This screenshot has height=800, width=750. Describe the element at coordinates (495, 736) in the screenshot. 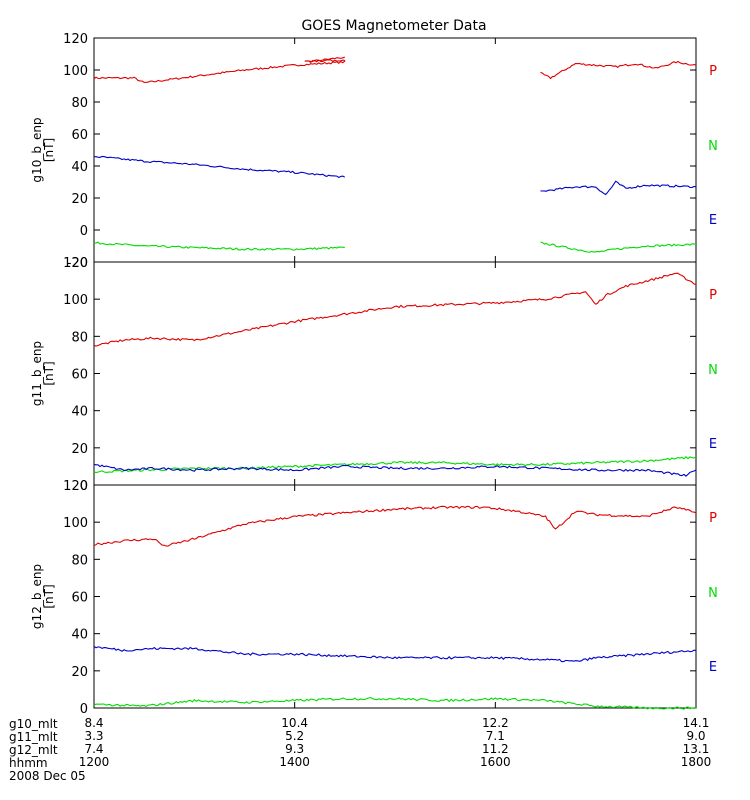

I see `mlt-value: 7.1` at that location.